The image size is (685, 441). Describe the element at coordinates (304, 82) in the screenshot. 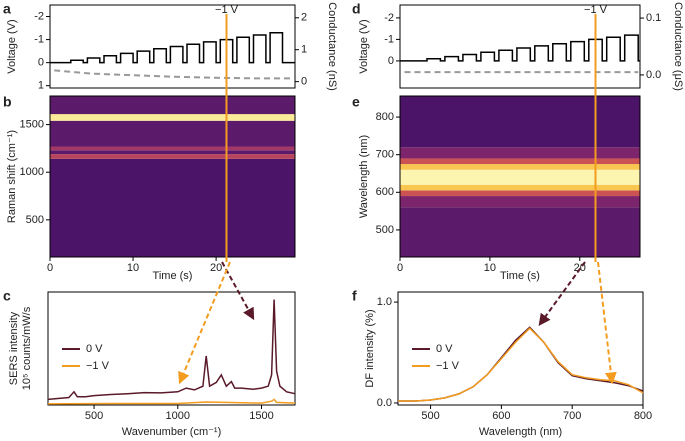

I see `y2-tick-label: 0` at that location.